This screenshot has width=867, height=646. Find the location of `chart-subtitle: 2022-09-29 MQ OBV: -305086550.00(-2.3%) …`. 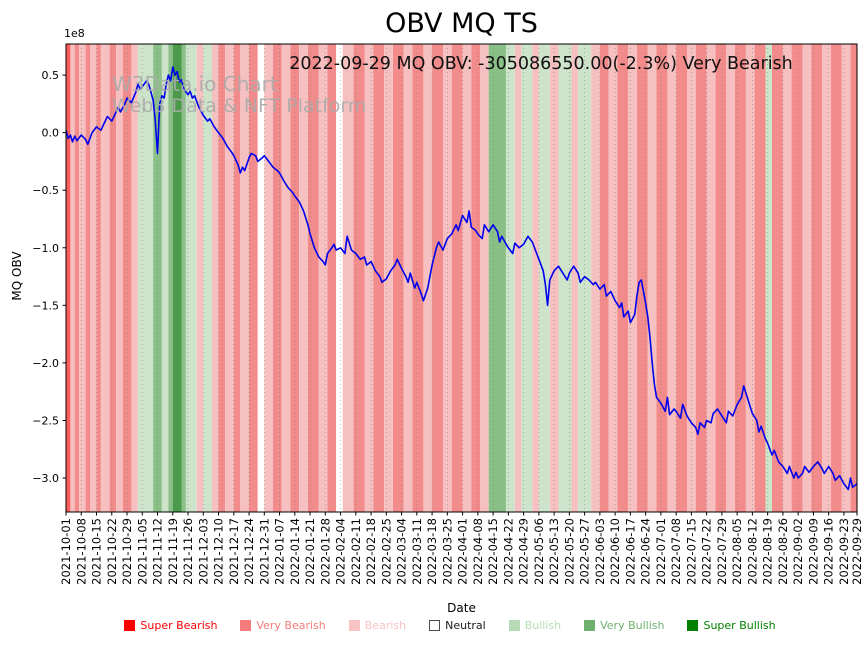

chart-subtitle: 2022-09-29 MQ OBV: -305086550.00(-2.3%) … is located at coordinates (541, 64).